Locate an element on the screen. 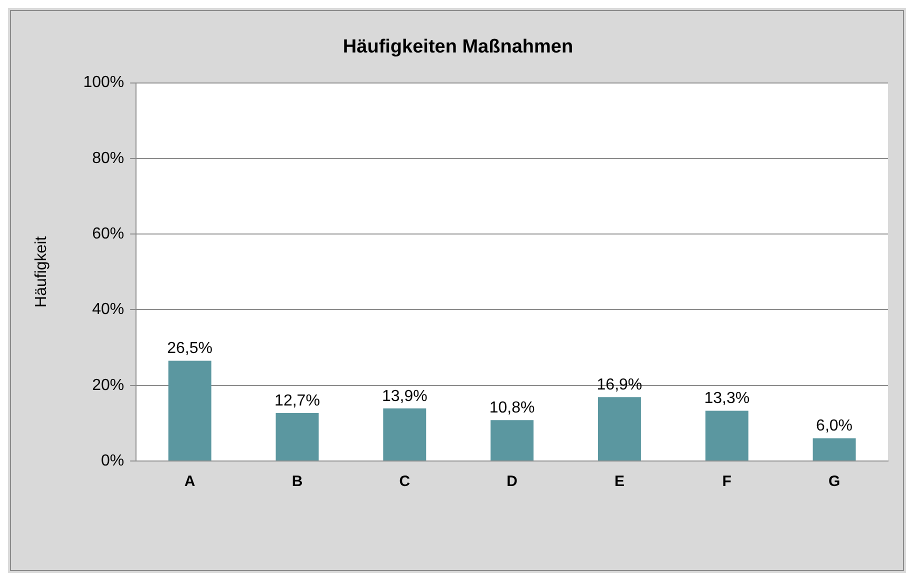 The width and height of the screenshot is (906, 573). y-axis-title: Häufigkeit is located at coordinates (41, 272).